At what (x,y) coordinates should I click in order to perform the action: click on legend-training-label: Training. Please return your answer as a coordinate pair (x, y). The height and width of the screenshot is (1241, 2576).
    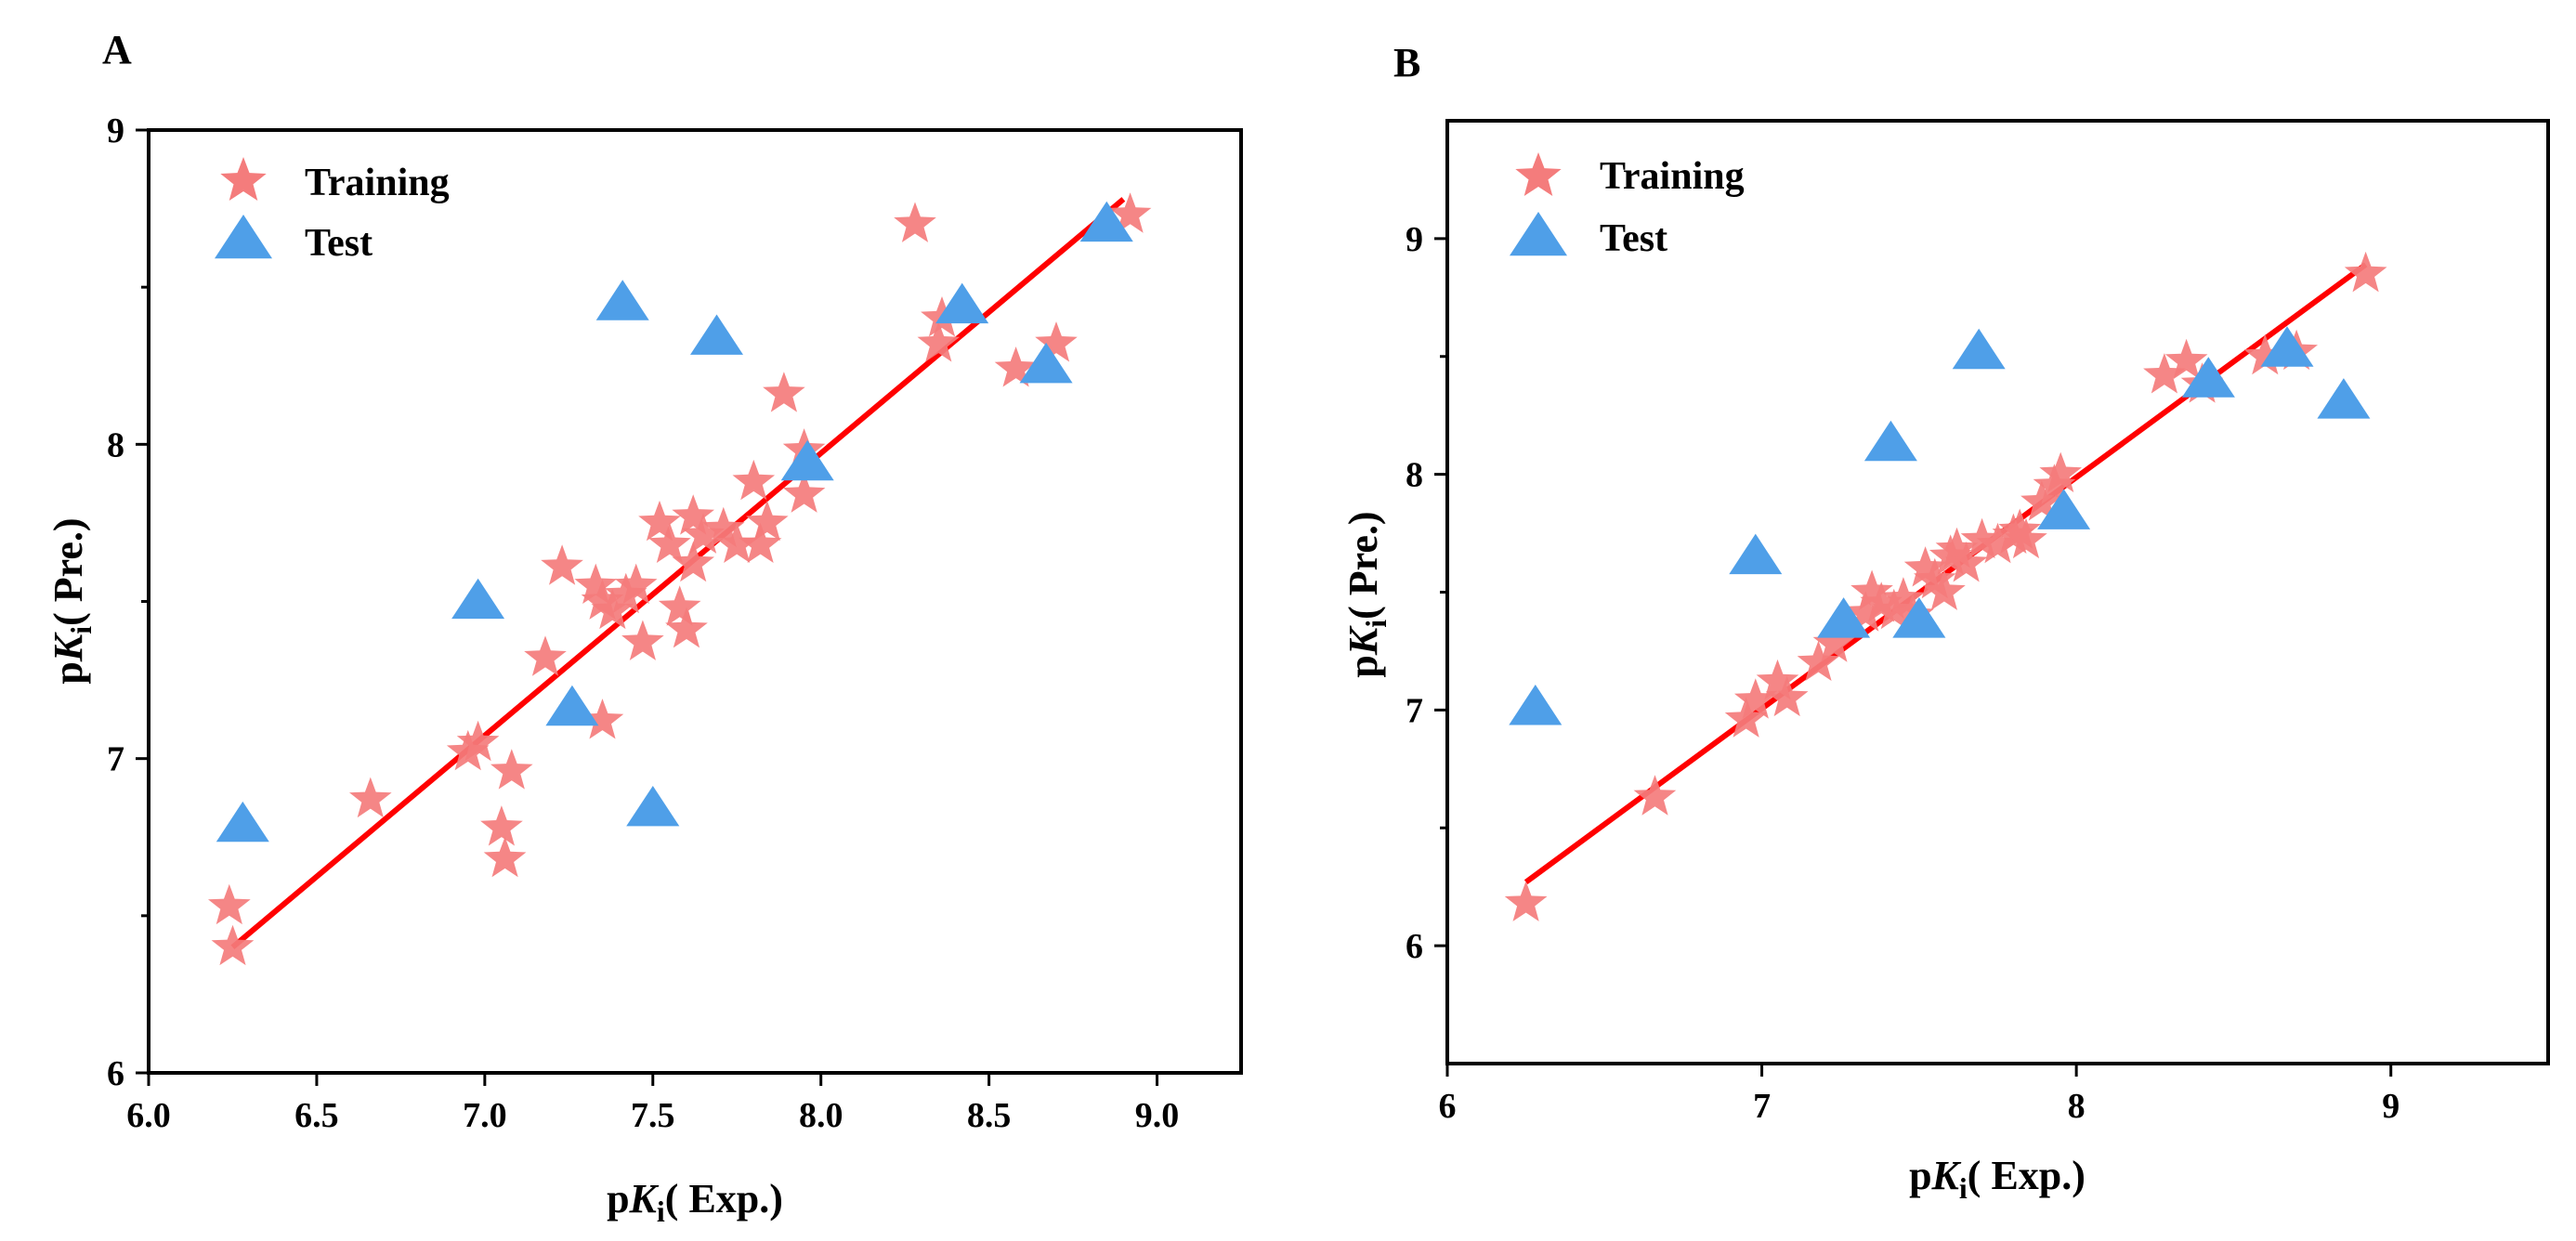
    Looking at the image, I should click on (1672, 176).